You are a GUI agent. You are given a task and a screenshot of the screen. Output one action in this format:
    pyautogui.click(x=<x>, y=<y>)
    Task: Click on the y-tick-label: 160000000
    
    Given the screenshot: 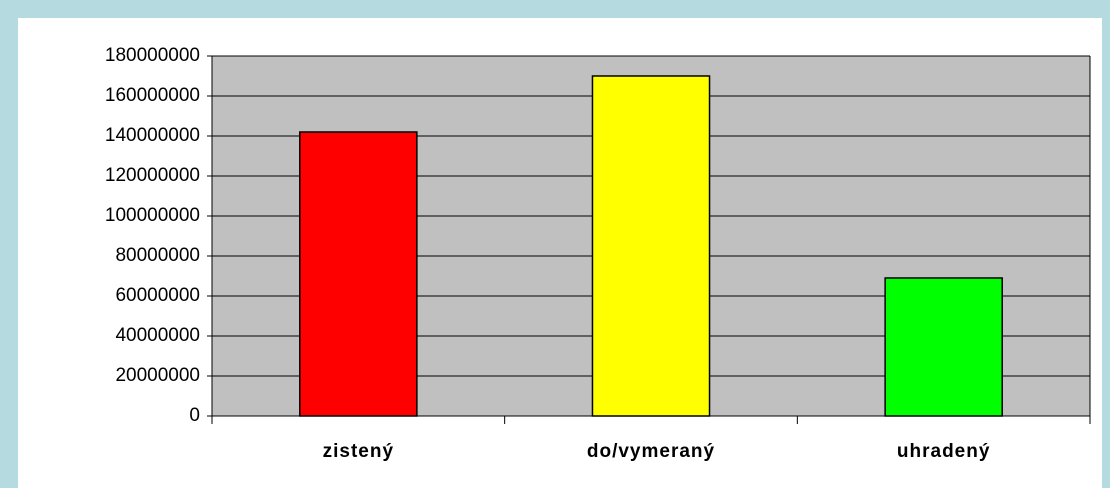 What is the action you would take?
    pyautogui.click(x=152, y=95)
    